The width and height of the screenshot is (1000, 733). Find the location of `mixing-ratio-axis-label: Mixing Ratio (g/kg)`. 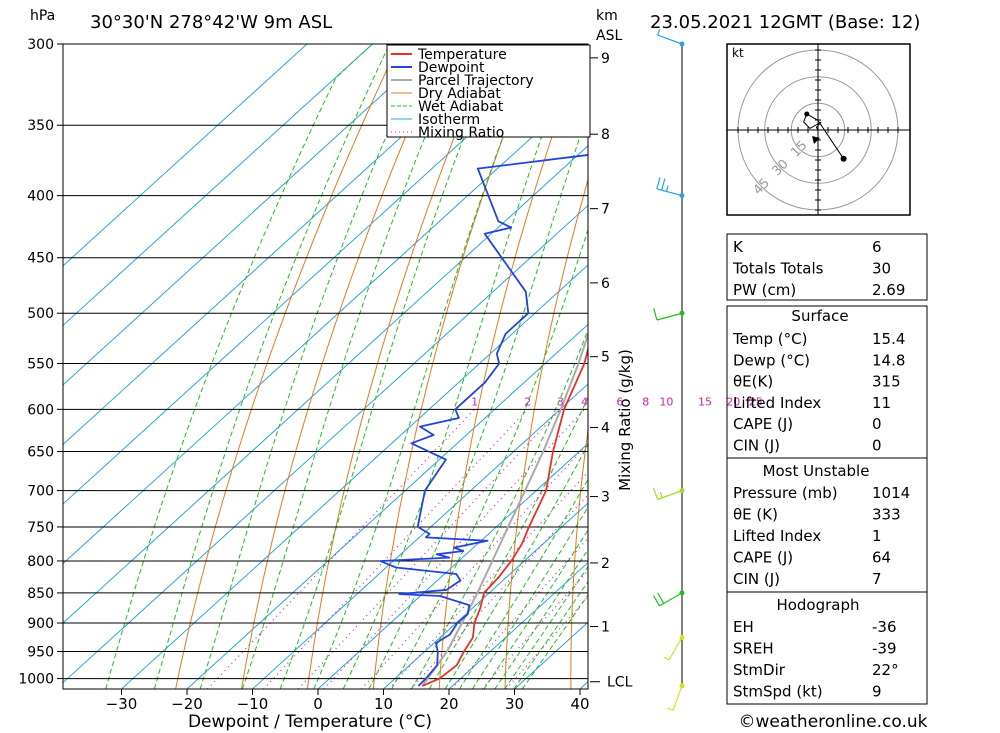

mixing-ratio-axis-label: Mixing Ratio (g/kg) is located at coordinates (625, 420).